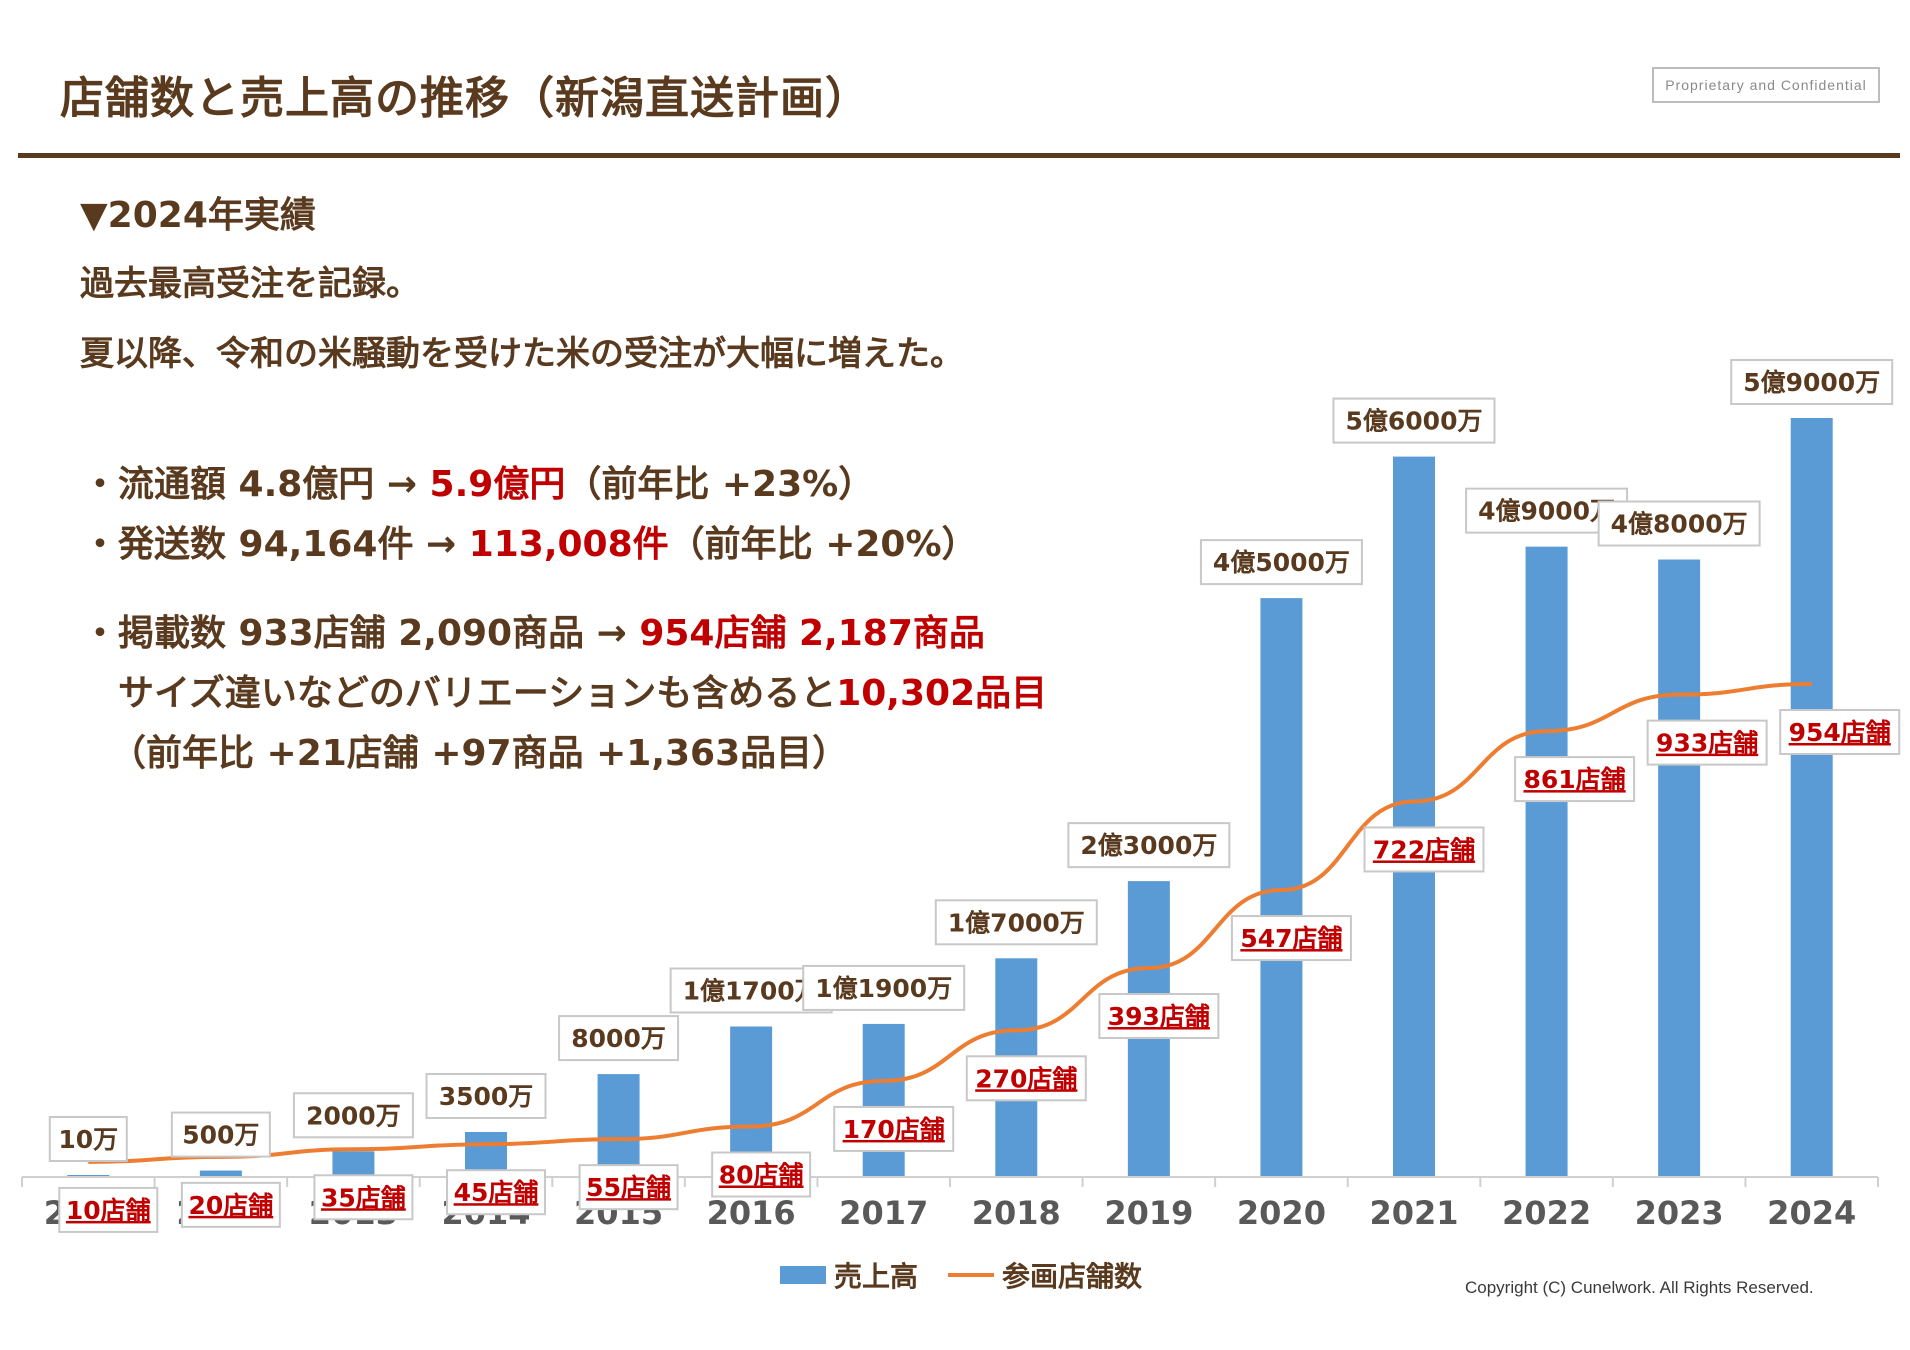  I want to click on bar-value-label: 4億9000万, so click(1546, 511).